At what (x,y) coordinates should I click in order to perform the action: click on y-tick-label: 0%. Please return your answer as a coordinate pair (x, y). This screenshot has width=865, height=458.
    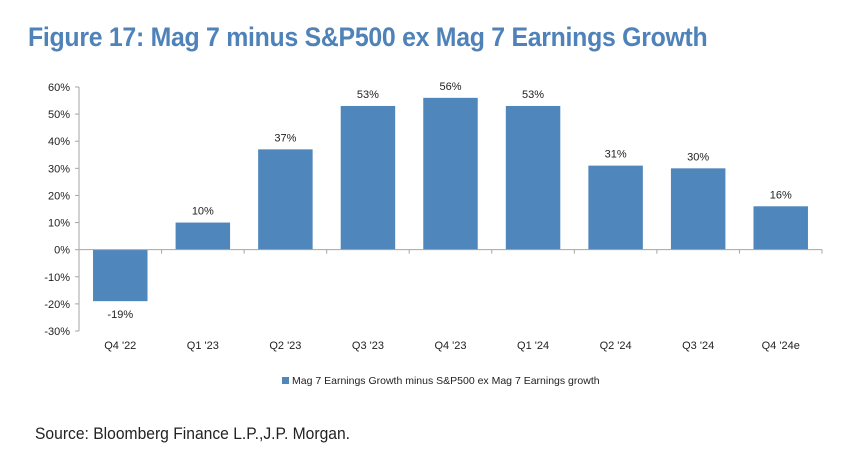
    Looking at the image, I should click on (62, 251).